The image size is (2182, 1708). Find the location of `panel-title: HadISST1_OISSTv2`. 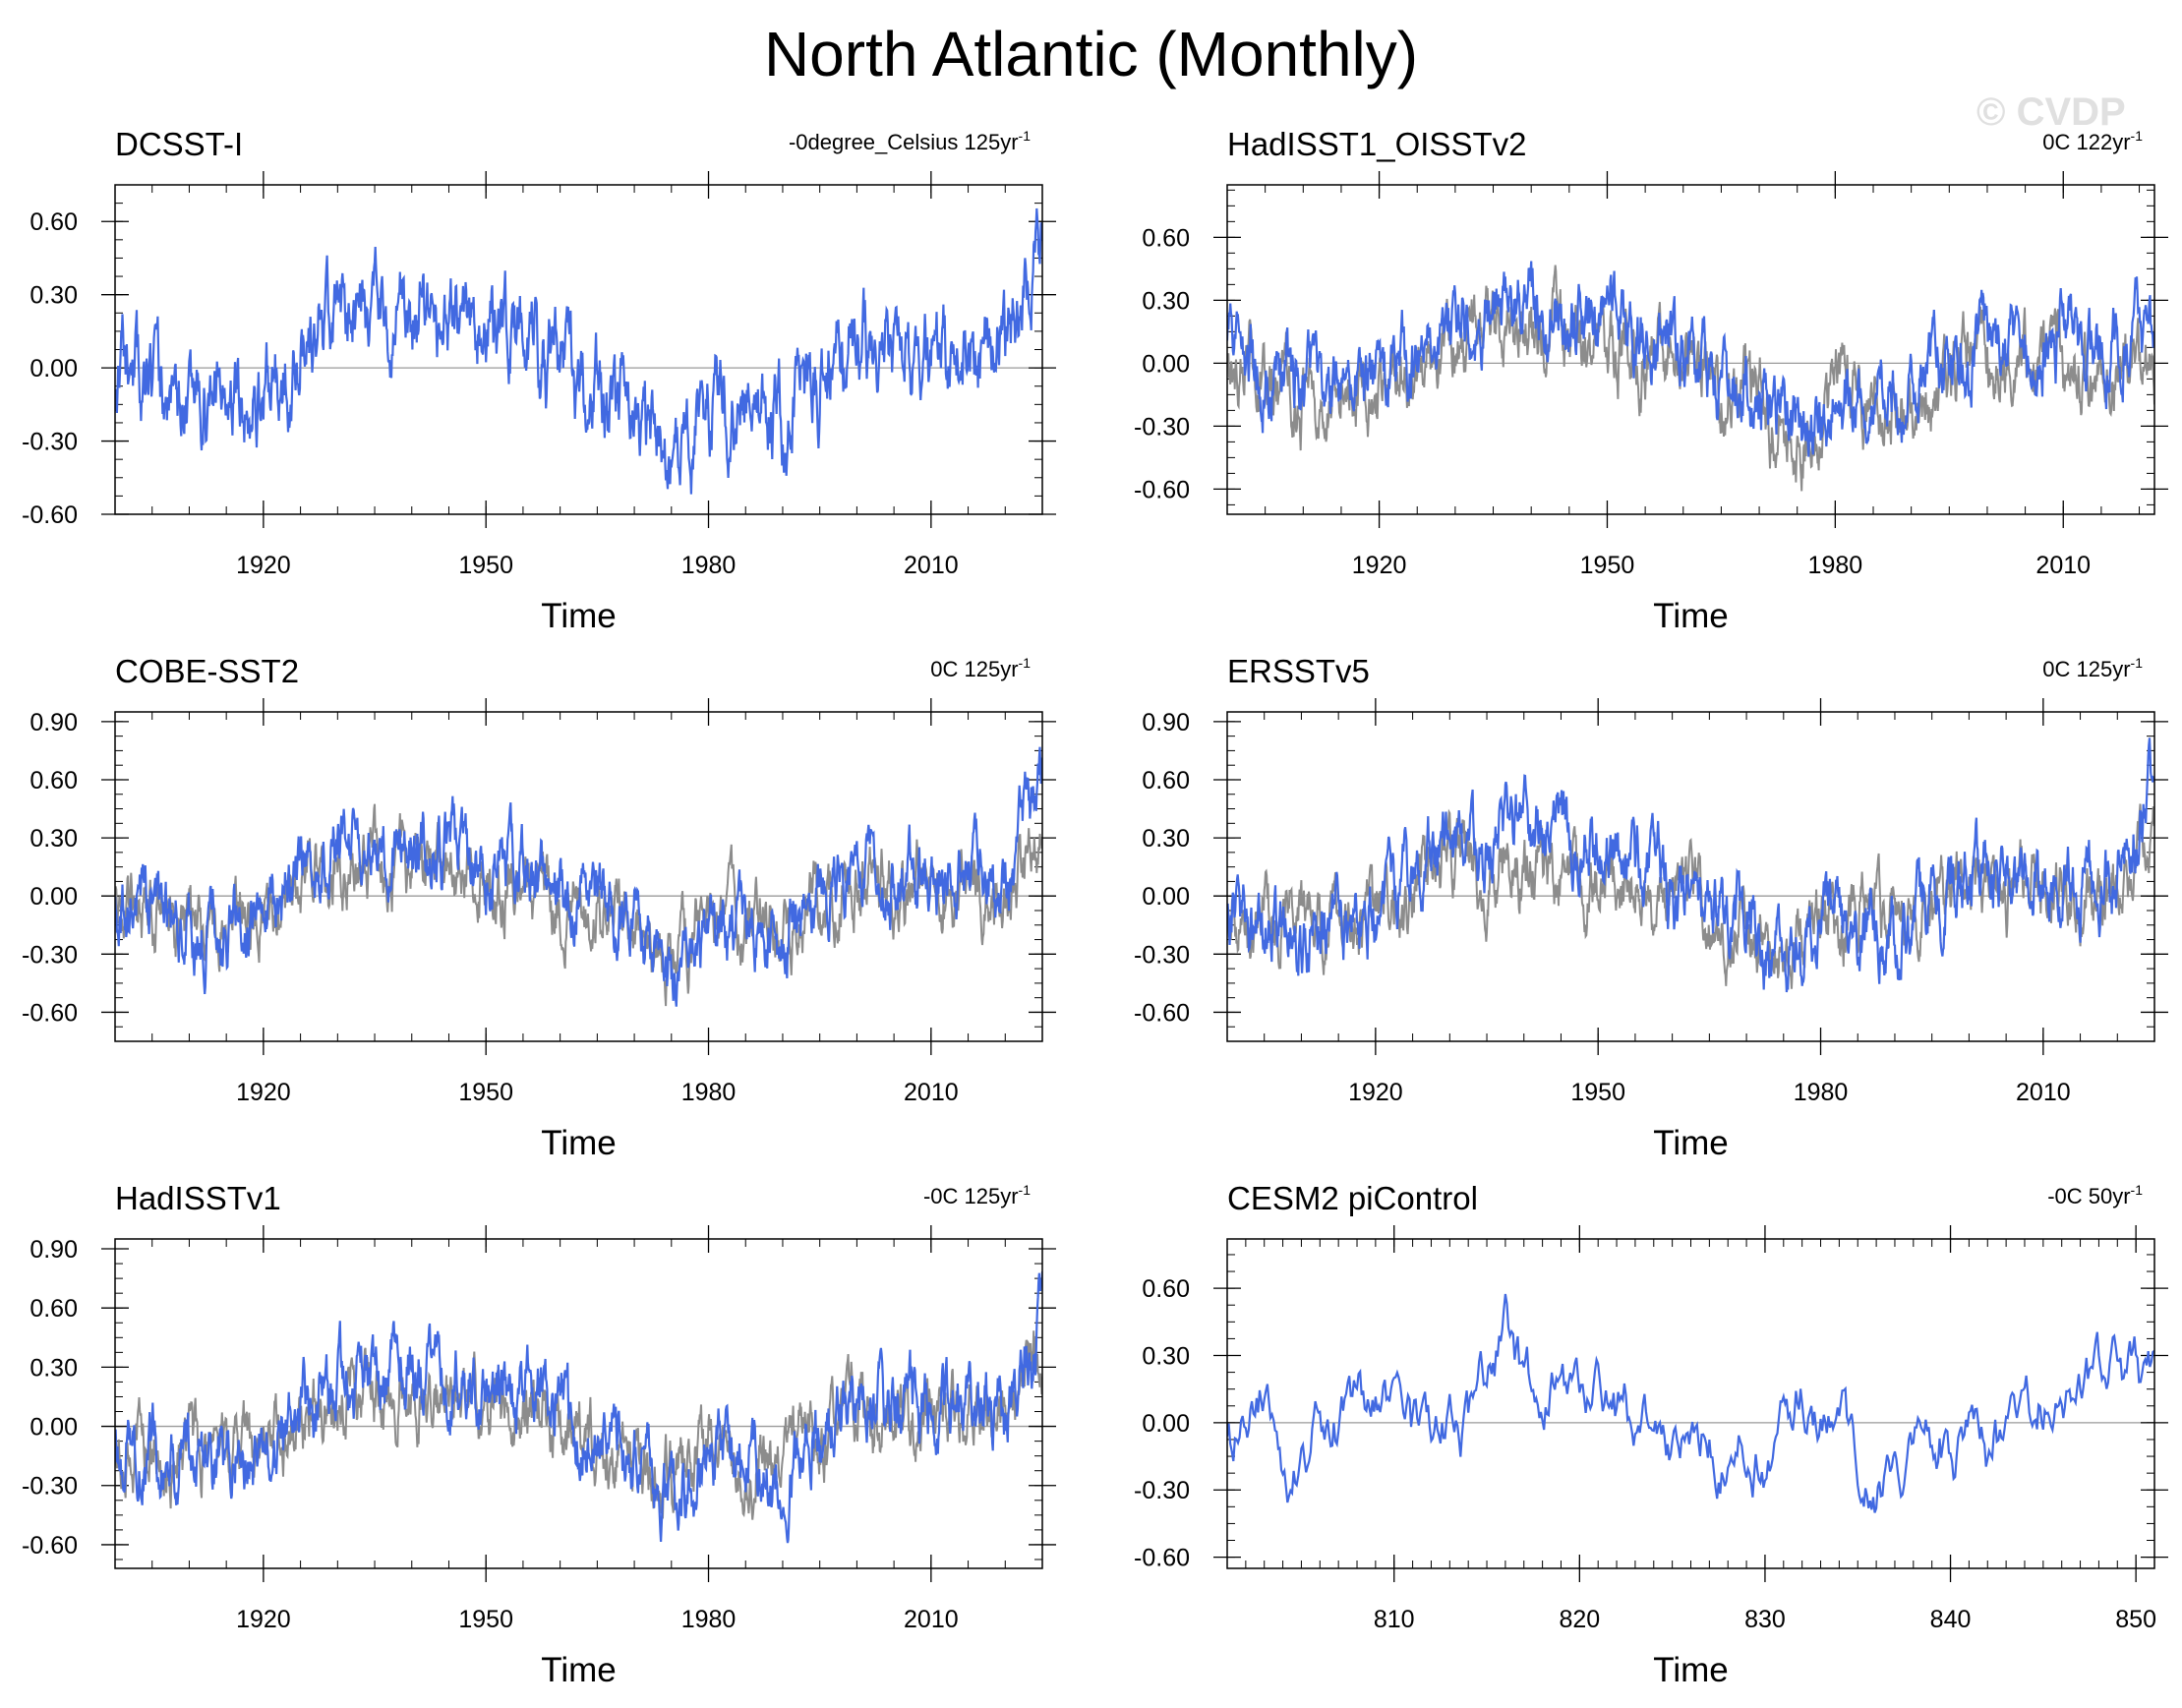

panel-title: HadISST1_OISSTv2 is located at coordinates (1376, 144).